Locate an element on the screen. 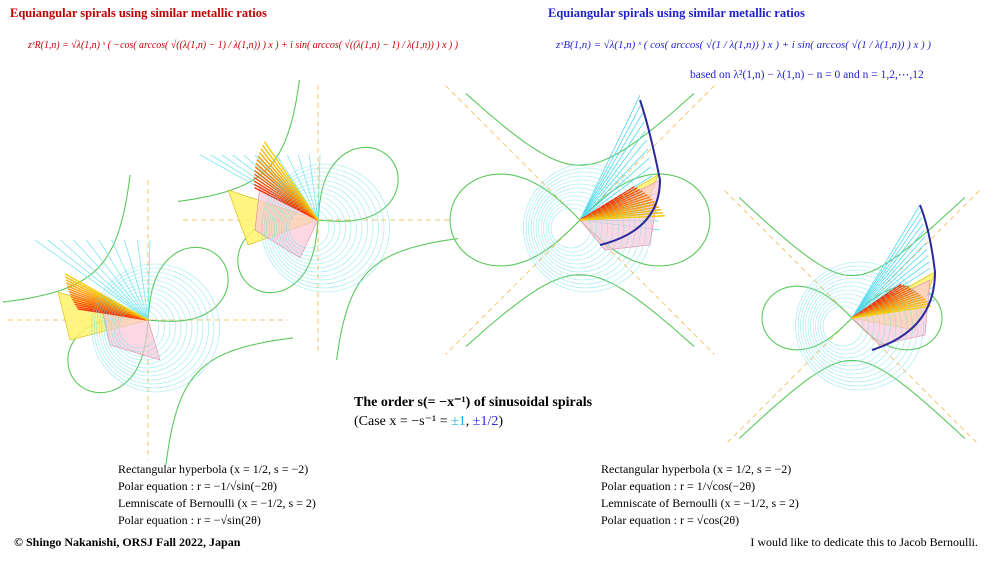 The image size is (1000, 563). left-note: Polar equation : r = −1/√sin(−2θ) is located at coordinates (197, 486).